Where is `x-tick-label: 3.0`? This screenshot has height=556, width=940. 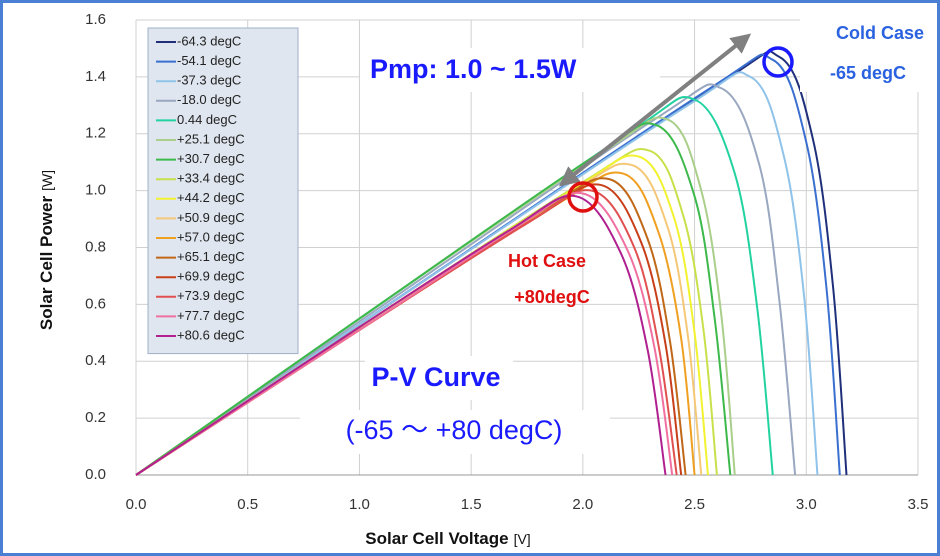
x-tick-label: 3.0 is located at coordinates (806, 504).